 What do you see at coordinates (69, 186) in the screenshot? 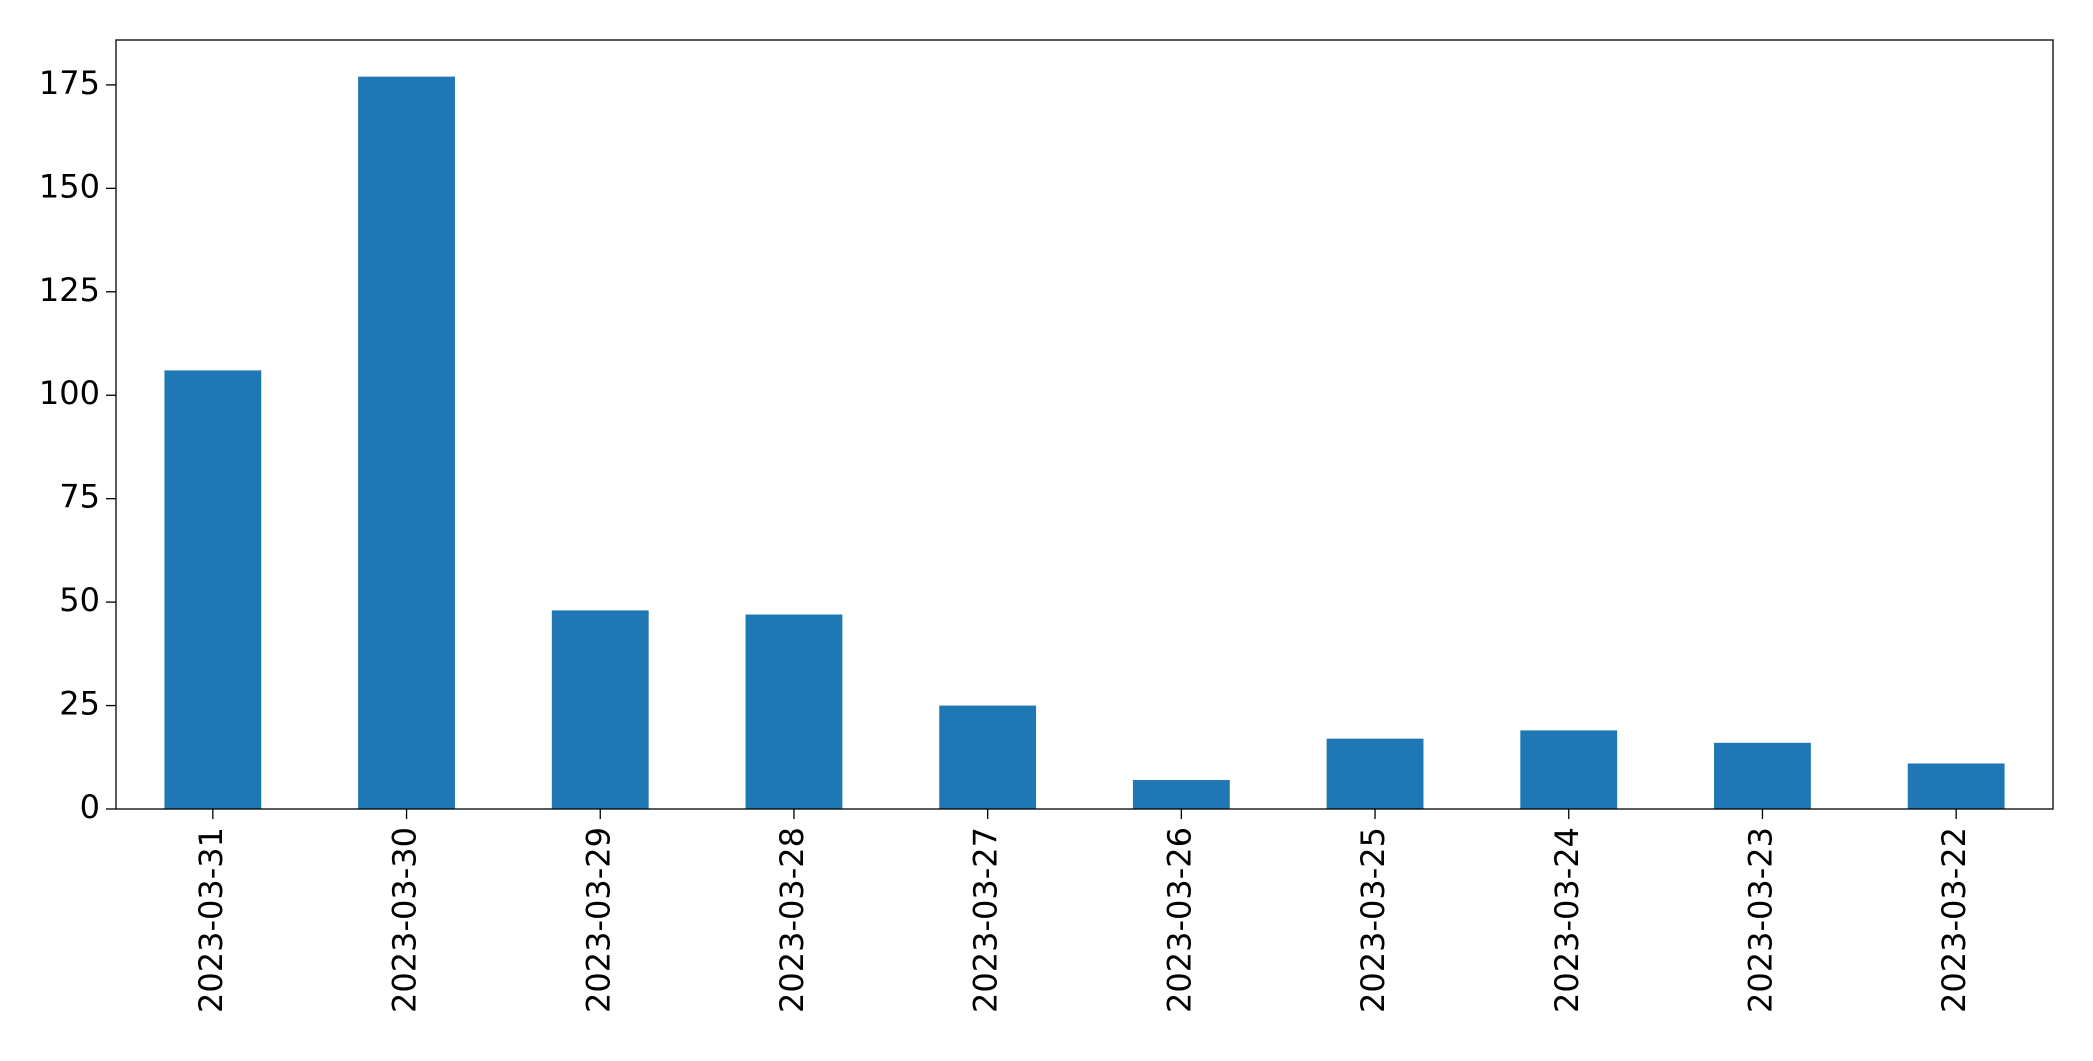
I see `y-tick-label: 150` at bounding box center [69, 186].